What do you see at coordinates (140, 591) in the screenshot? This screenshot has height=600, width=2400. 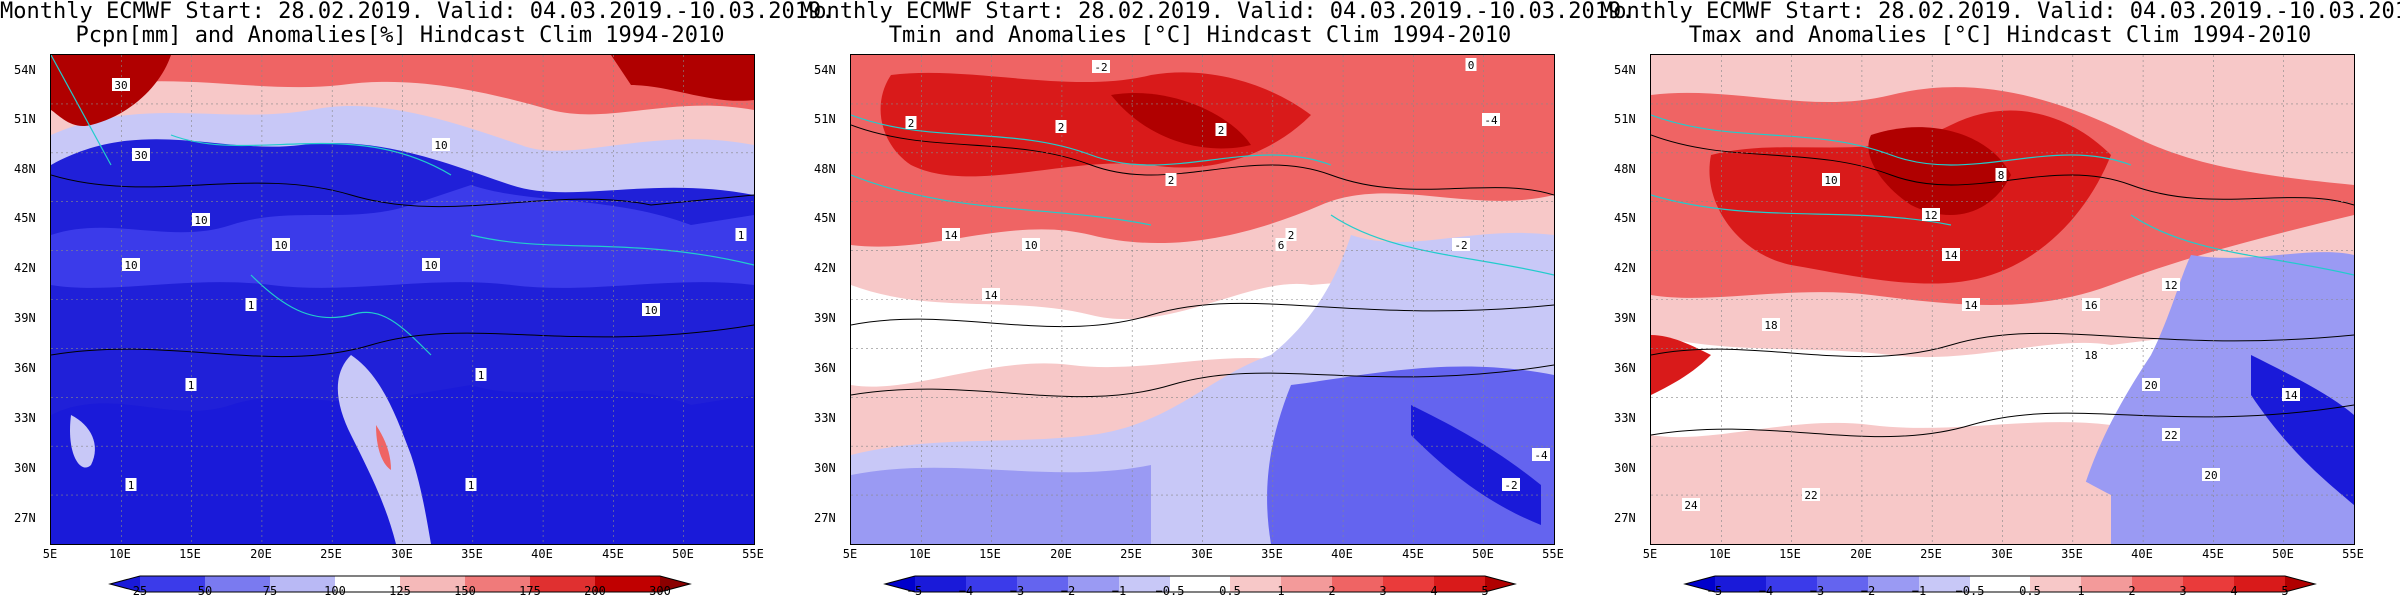 I see `cbar-label: 25` at bounding box center [140, 591].